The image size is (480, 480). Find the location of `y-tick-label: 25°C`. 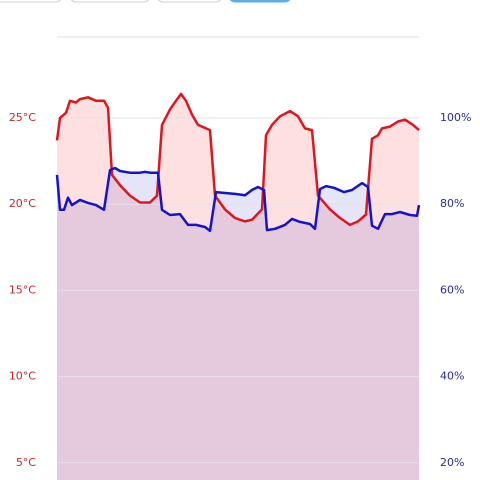

y-tick-label: 25°C is located at coordinates (22, 117).